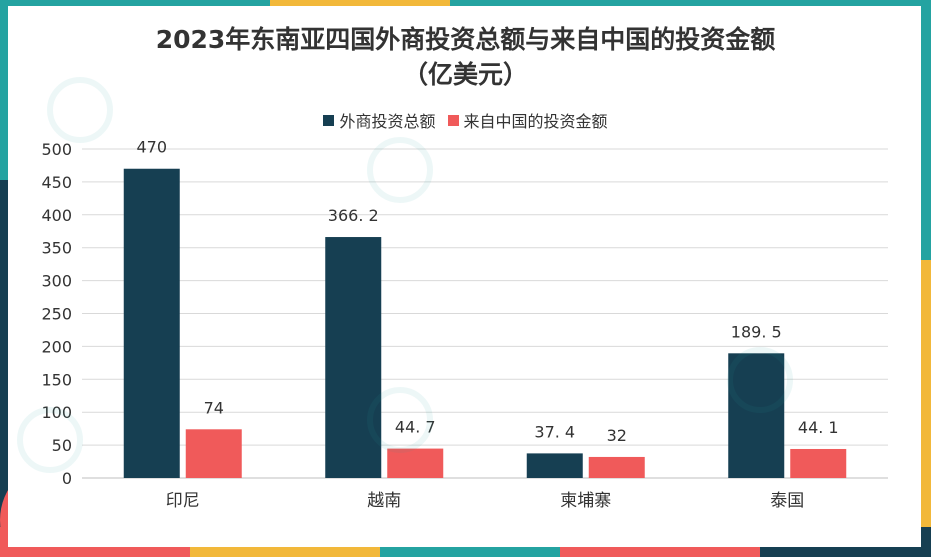 Image resolution: width=931 pixels, height=557 pixels. Describe the element at coordinates (453, 120) in the screenshot. I see `legend-swatch-china` at that location.